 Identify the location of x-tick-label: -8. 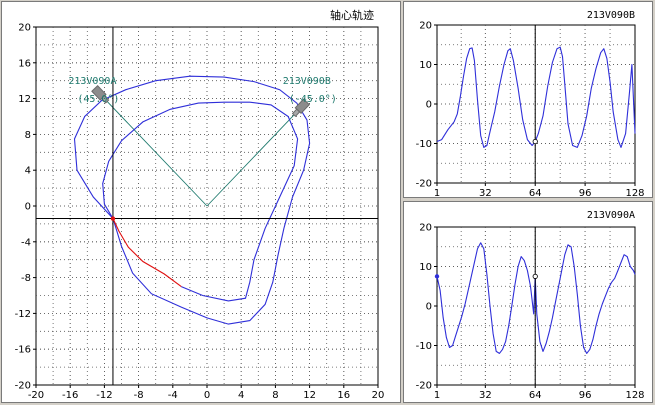
(139, 395).